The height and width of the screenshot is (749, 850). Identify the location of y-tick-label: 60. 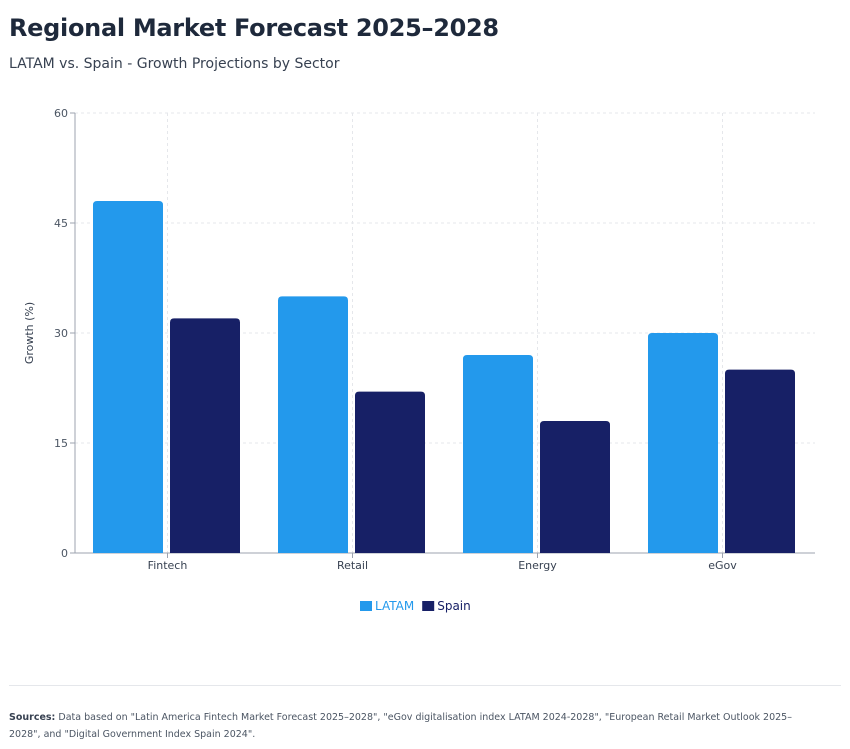
(61, 113).